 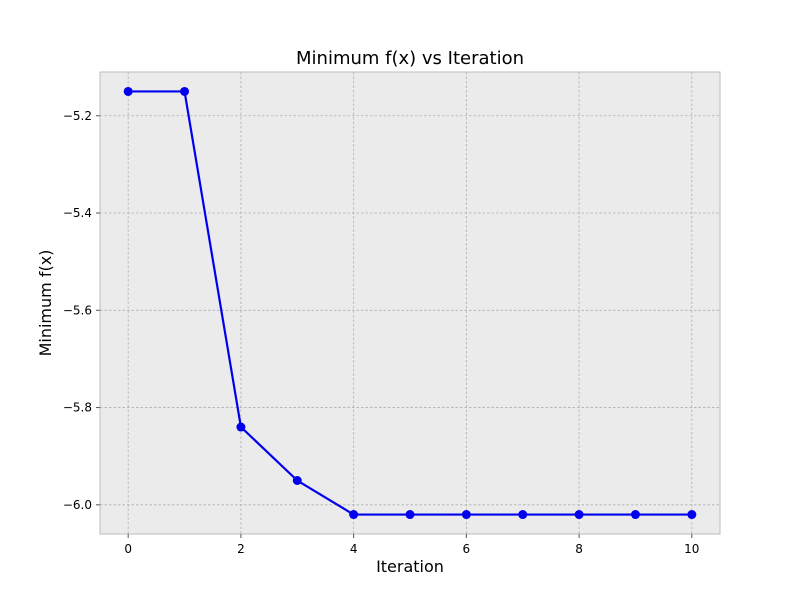 What do you see at coordinates (77, 408) in the screenshot?
I see `y-tick-label: −5.8` at bounding box center [77, 408].